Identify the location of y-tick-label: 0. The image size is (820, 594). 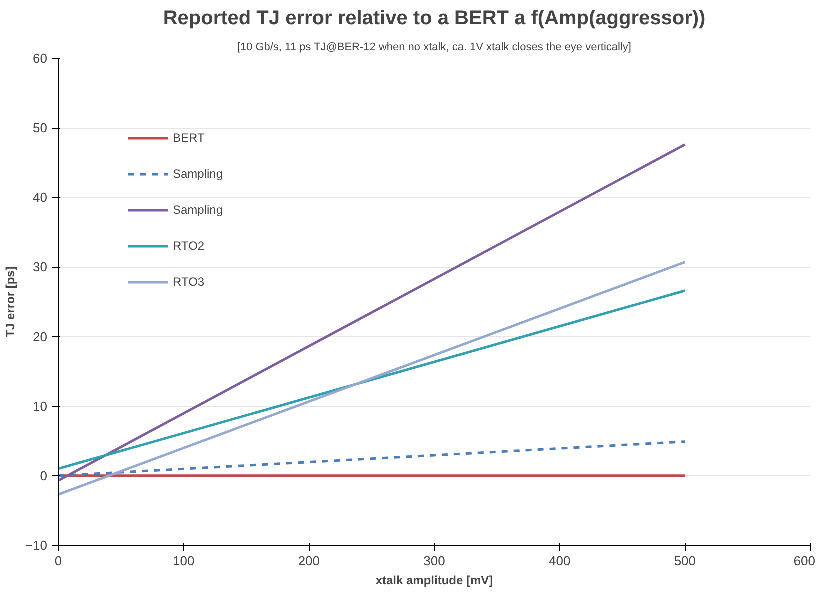
(44, 476).